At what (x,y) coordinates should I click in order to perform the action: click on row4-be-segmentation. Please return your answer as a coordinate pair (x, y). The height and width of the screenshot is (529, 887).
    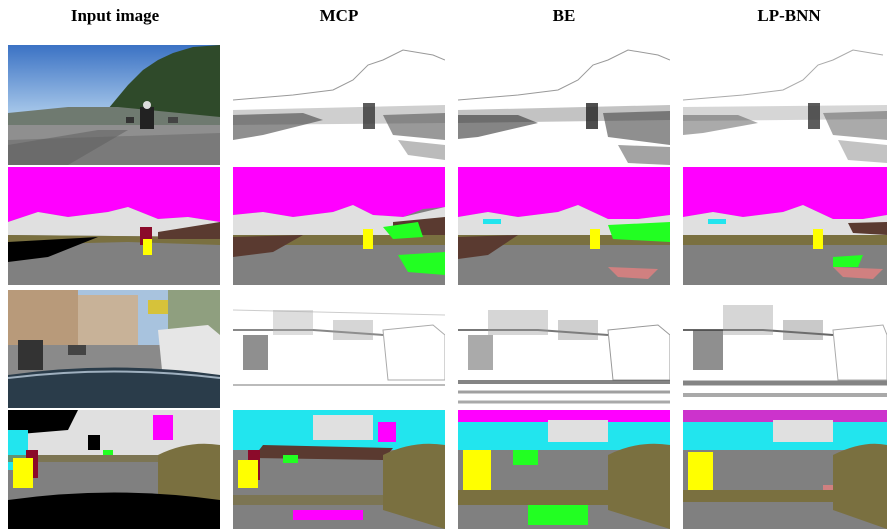
    Looking at the image, I should click on (564, 469).